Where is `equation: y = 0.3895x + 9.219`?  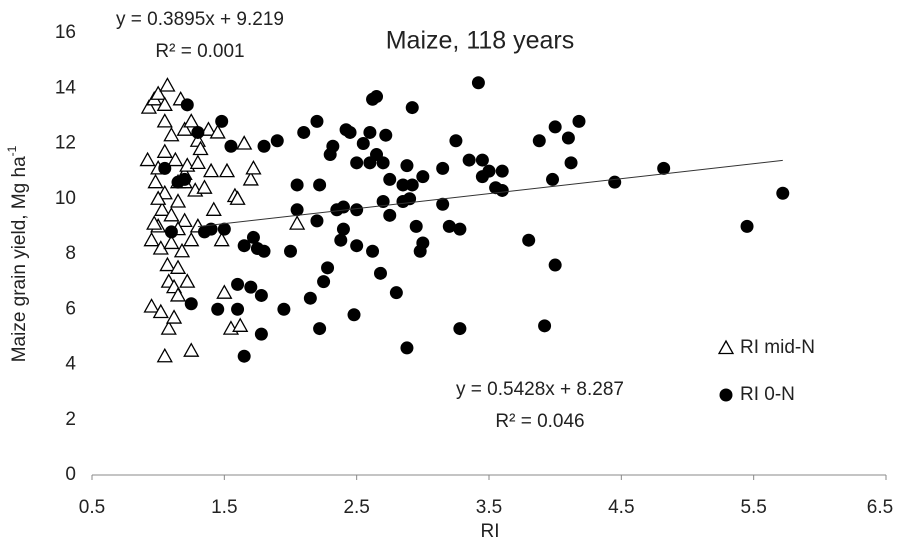
equation: y = 0.3895x + 9.219 is located at coordinates (200, 19).